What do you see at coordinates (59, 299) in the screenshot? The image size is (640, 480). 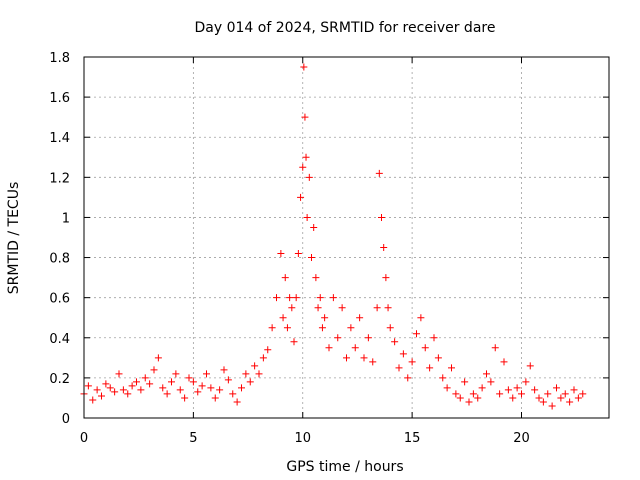 I see `y-tick-label: 0.6` at bounding box center [59, 299].